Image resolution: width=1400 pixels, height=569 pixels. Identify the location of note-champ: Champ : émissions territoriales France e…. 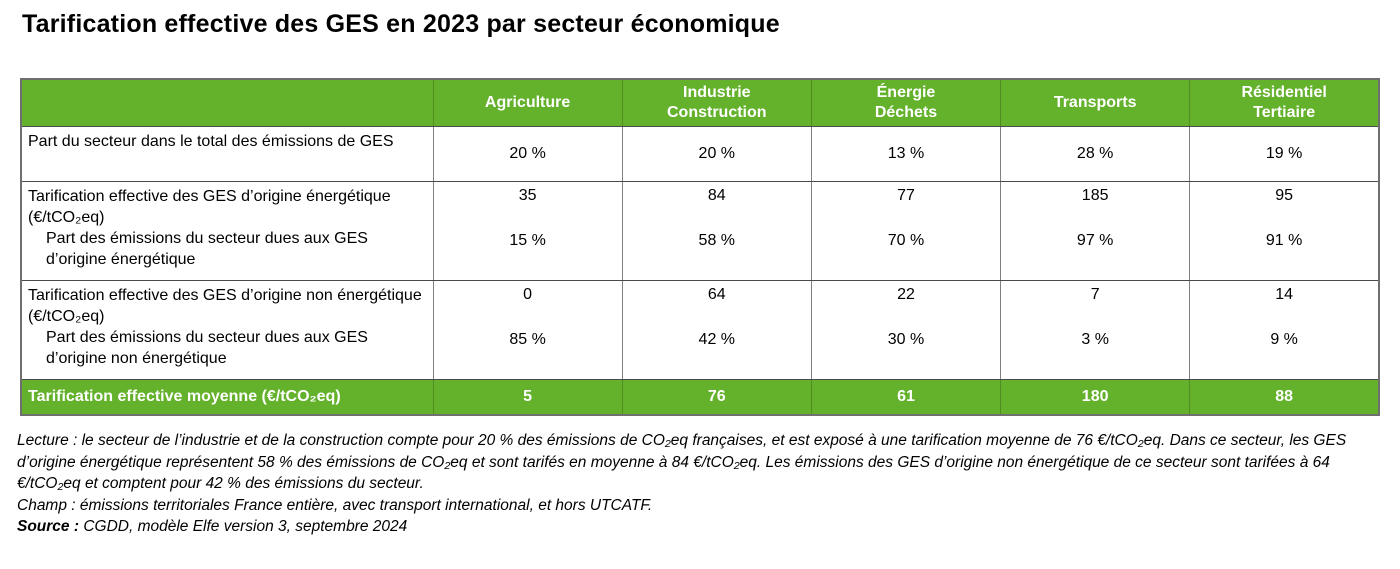
(335, 505).